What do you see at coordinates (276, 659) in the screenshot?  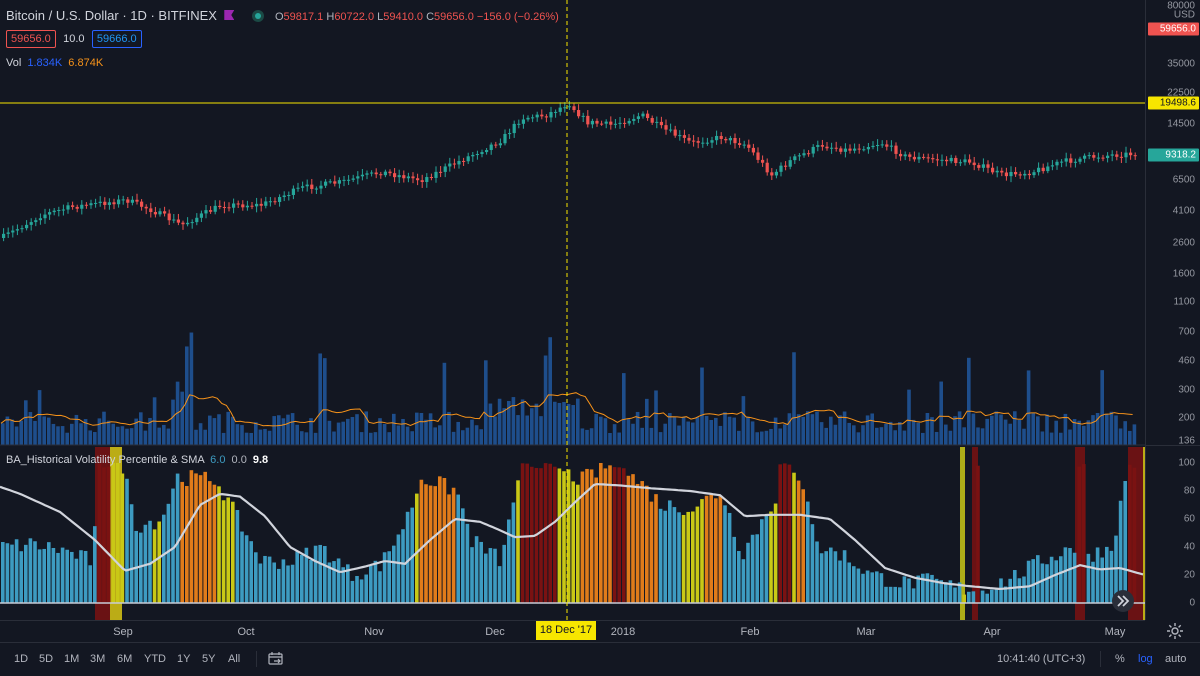 I see `calendar-range-icon` at bounding box center [276, 659].